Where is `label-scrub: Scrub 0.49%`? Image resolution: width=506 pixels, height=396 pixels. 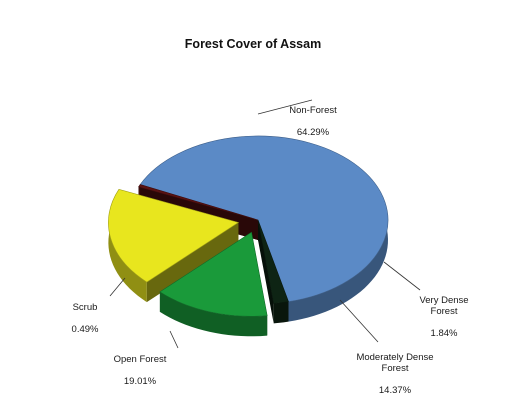
label-scrub: Scrub 0.49% is located at coordinates (85, 313).